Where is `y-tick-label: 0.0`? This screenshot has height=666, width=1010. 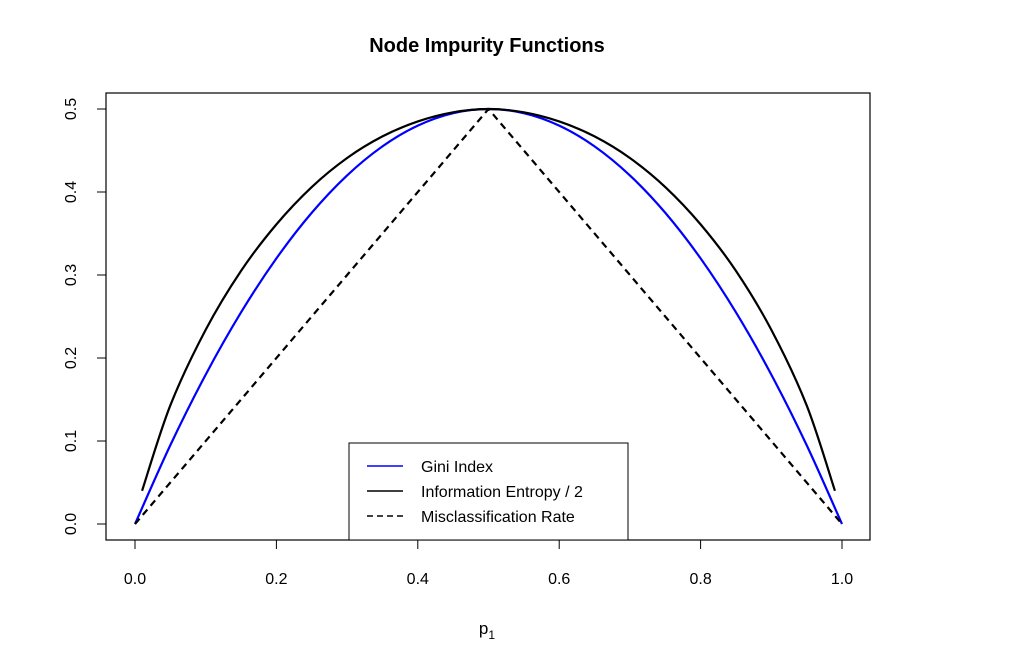 y-tick-label: 0.0 is located at coordinates (71, 524).